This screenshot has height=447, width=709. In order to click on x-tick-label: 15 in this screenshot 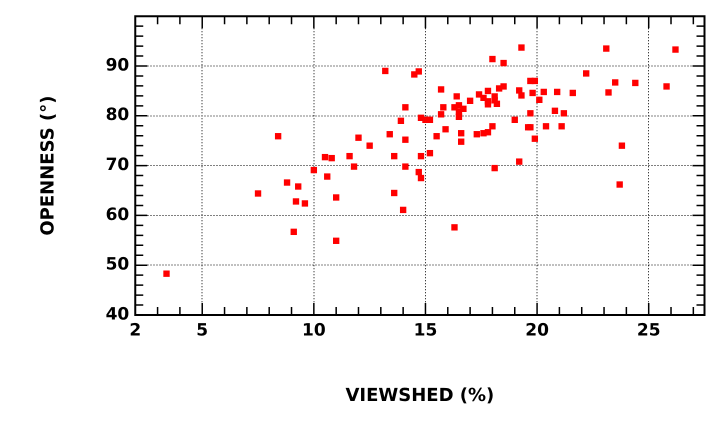, I will do `click(426, 330)`.